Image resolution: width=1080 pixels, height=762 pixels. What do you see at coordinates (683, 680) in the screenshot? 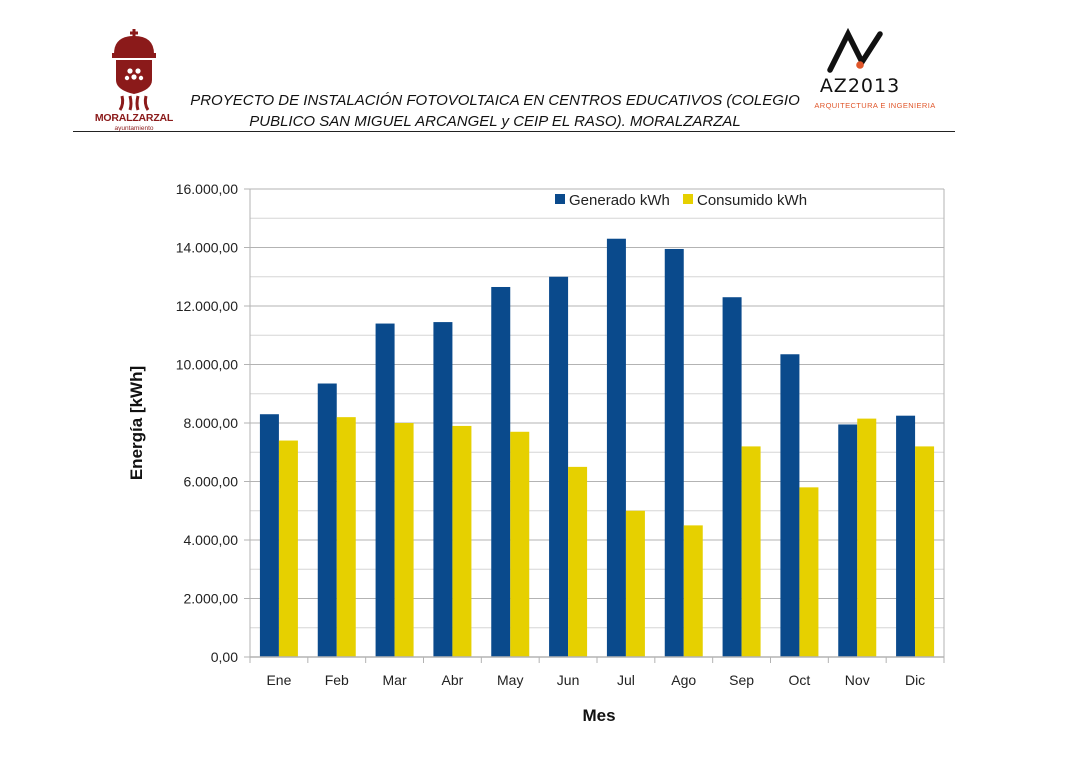
I see `x-tick-label: Ago` at bounding box center [683, 680].